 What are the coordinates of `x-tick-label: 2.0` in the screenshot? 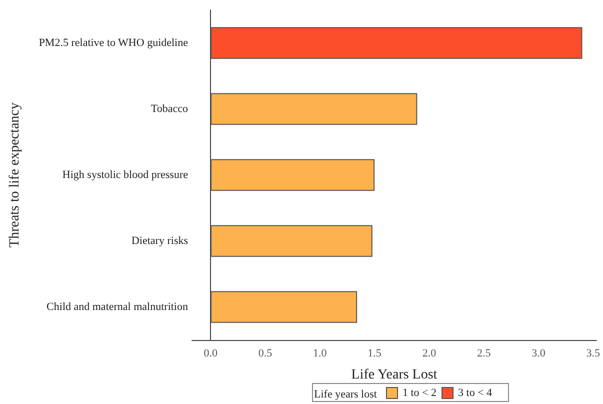 It's located at (429, 354).